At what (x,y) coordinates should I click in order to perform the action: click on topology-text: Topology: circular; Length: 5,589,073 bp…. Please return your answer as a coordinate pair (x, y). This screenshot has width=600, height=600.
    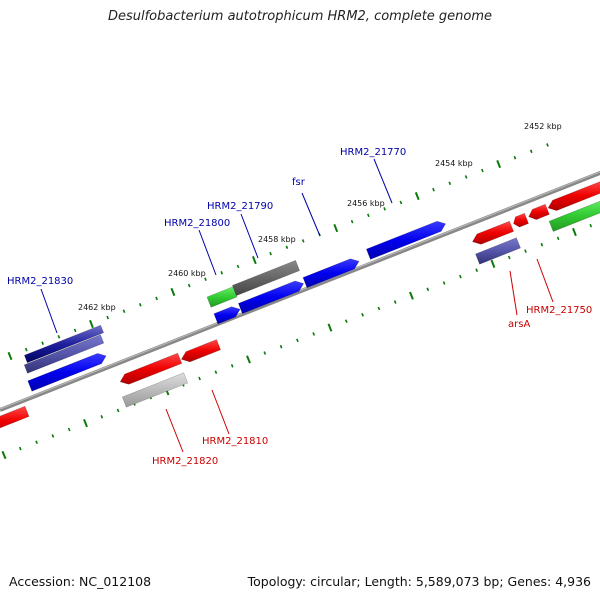
    Looking at the image, I should click on (419, 581).